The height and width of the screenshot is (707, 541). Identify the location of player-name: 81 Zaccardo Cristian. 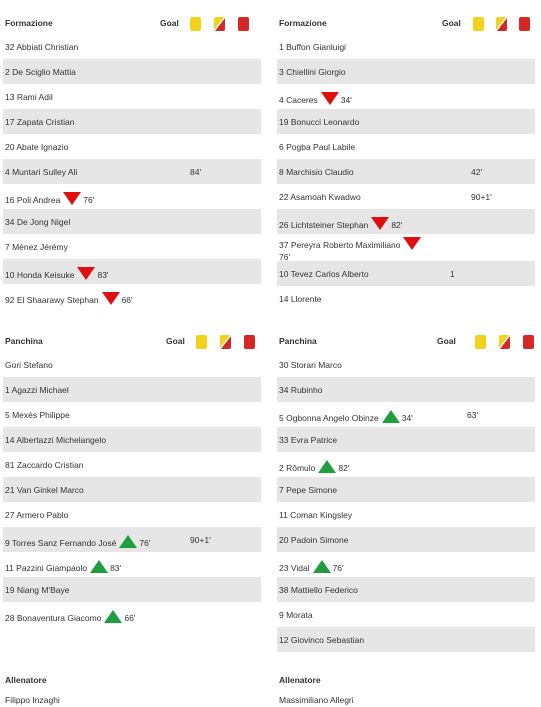
(44, 465).